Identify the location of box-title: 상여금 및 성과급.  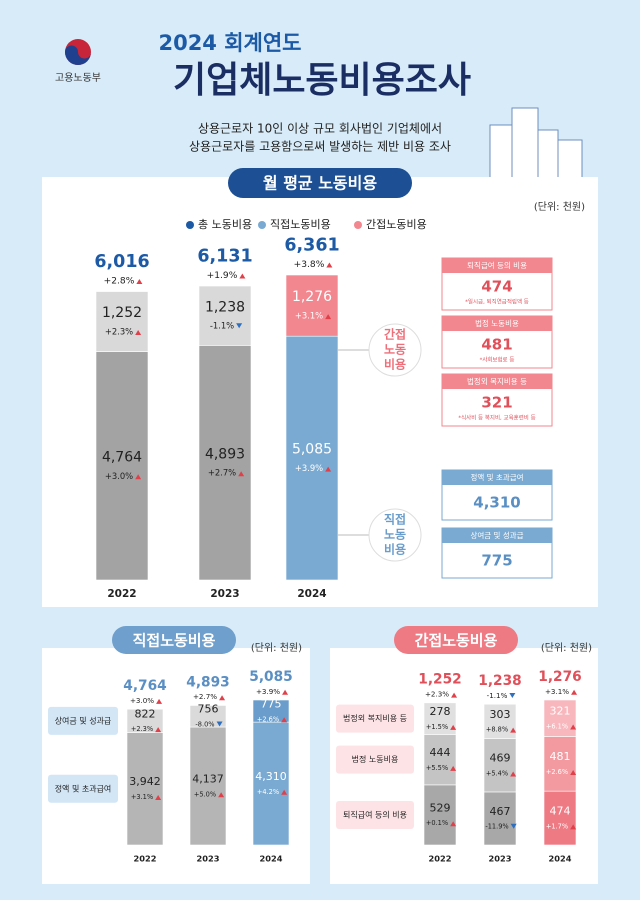
(496, 535).